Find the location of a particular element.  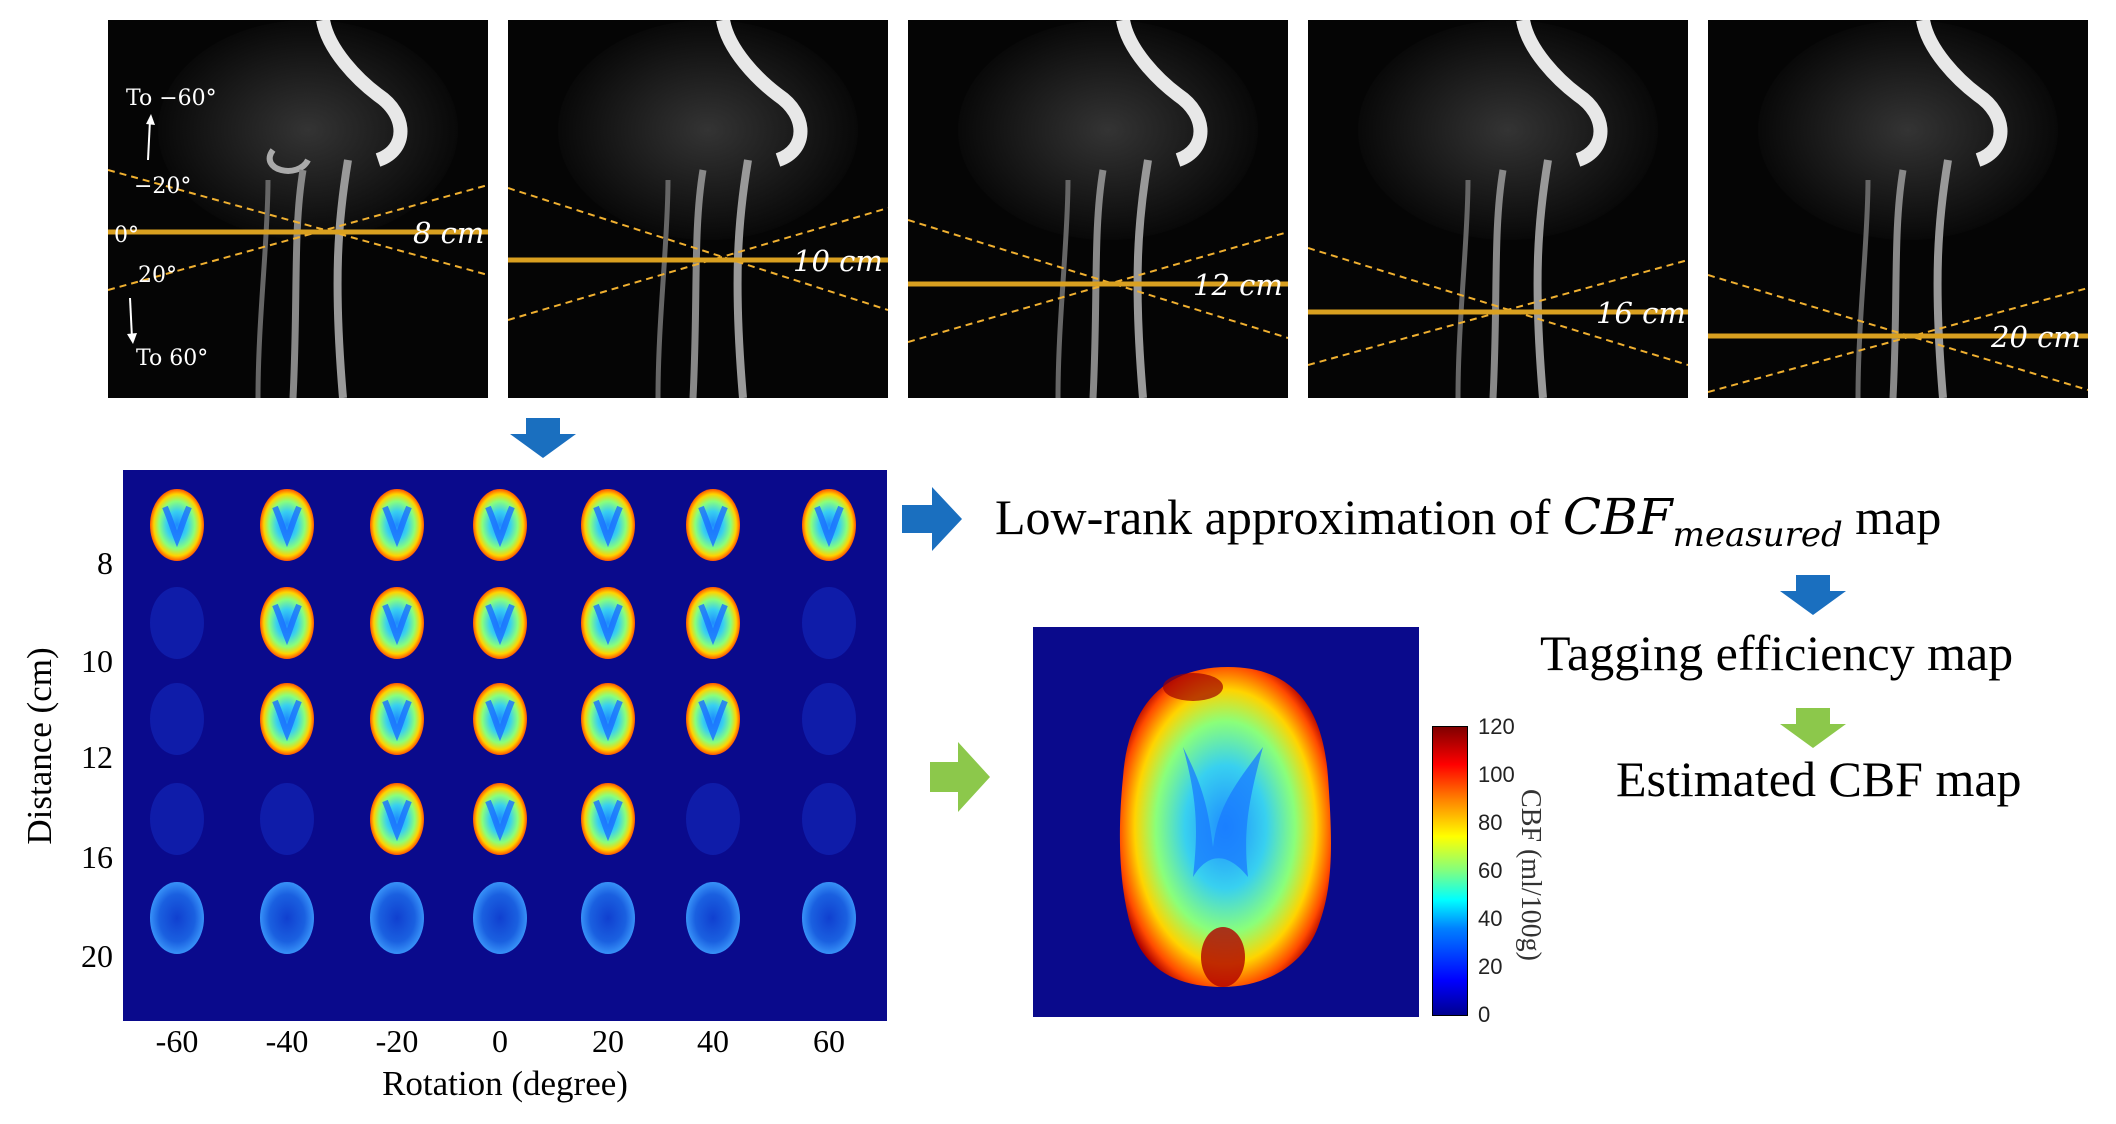

brain-slice-d8-r60 is located at coordinates (829, 525).